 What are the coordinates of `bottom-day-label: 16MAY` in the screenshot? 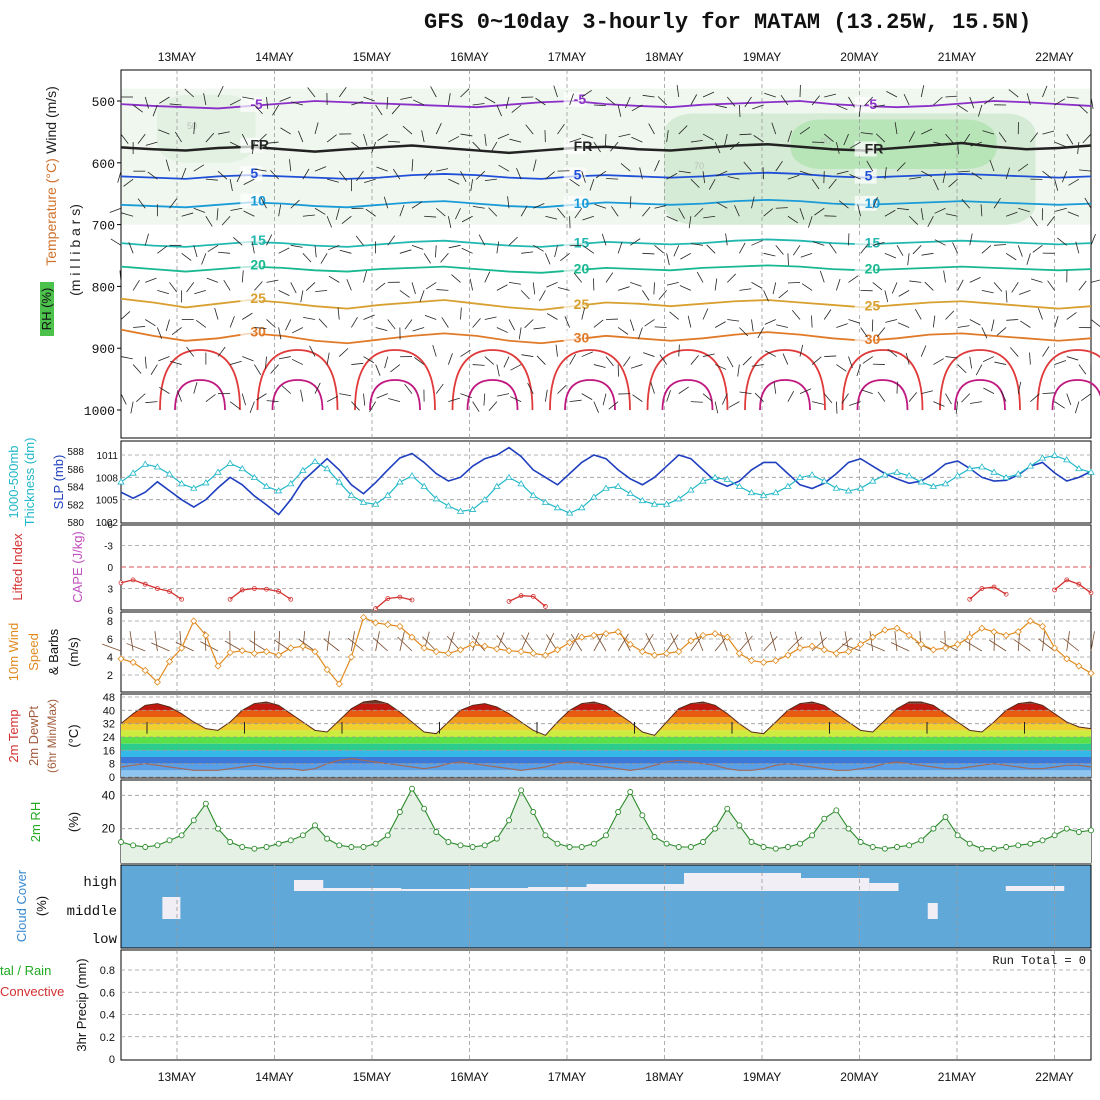 It's located at (469, 1077).